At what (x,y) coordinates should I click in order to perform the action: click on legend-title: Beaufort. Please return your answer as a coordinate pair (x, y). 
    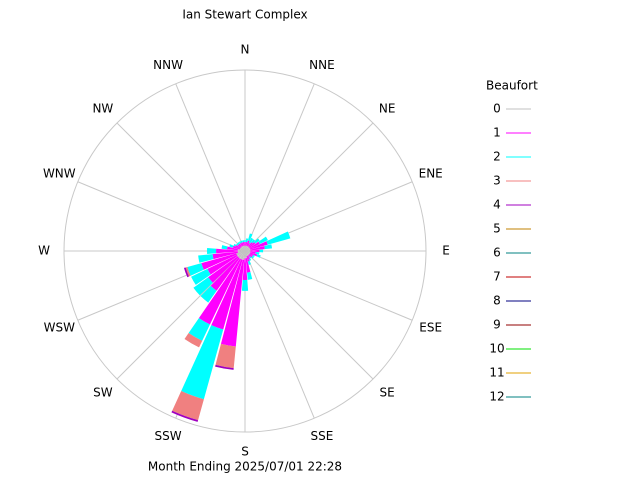
    Looking at the image, I should click on (512, 86).